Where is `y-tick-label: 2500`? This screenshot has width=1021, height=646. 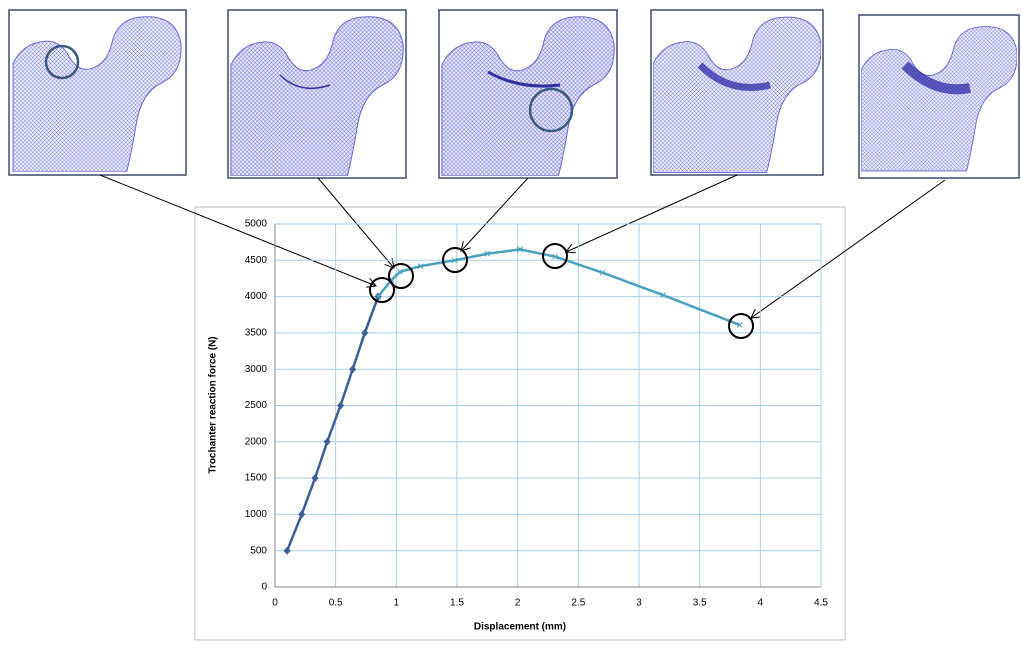
y-tick-label: 2500 is located at coordinates (256, 405).